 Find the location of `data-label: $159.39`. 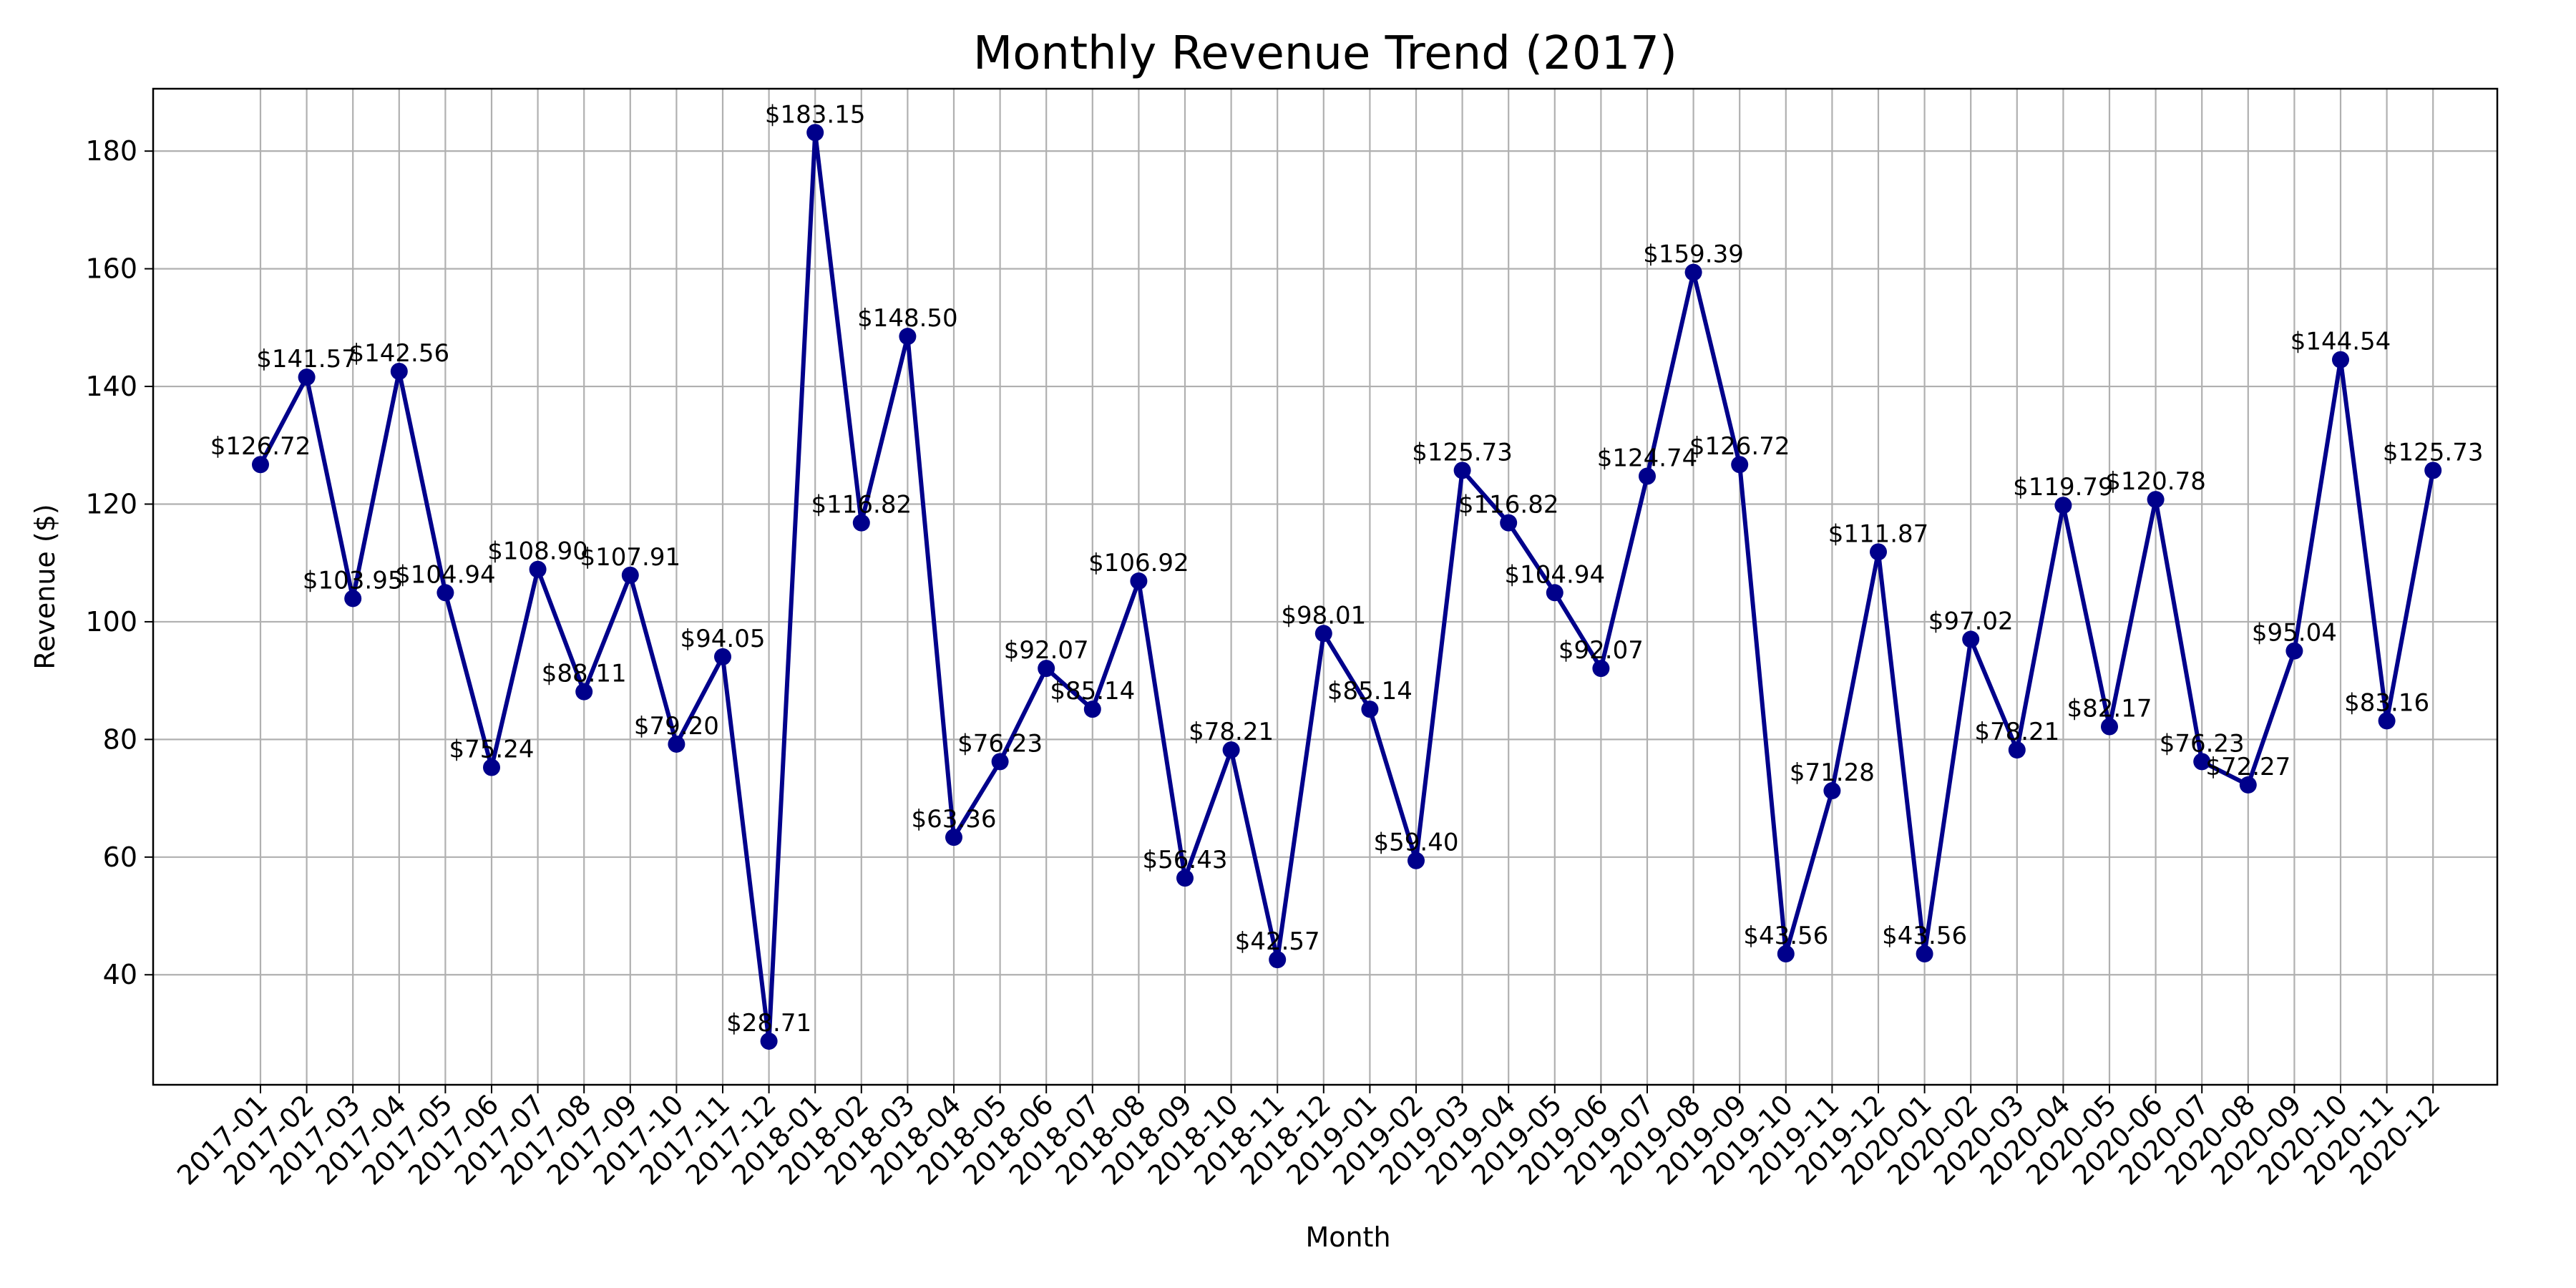

data-label: $159.39 is located at coordinates (1693, 254).